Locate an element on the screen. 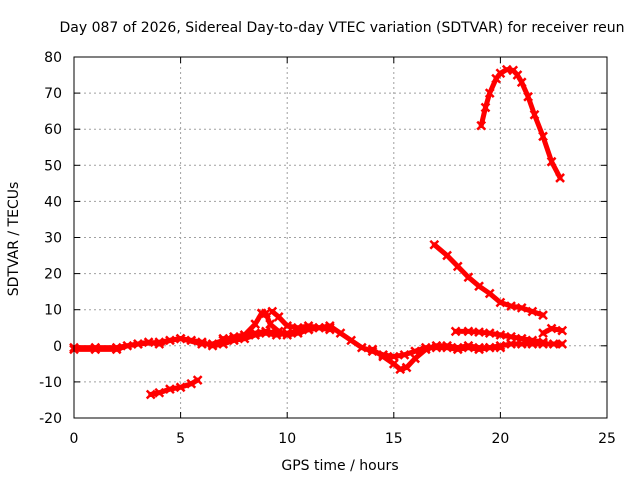 This screenshot has width=640, height=480. x-tick-label: 0 is located at coordinates (74, 439).